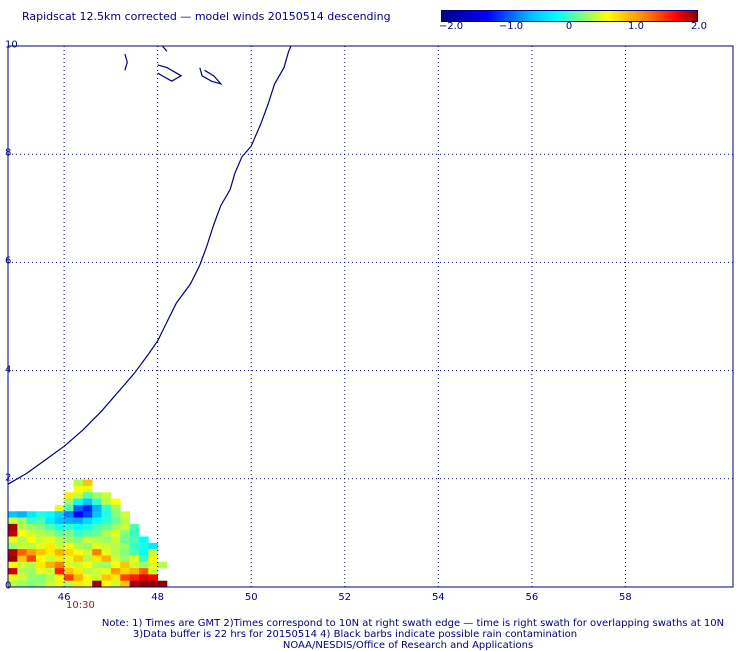 The height and width of the screenshot is (651, 740). What do you see at coordinates (11, 45) in the screenshot?
I see `lat-tick-label: 10` at bounding box center [11, 45].